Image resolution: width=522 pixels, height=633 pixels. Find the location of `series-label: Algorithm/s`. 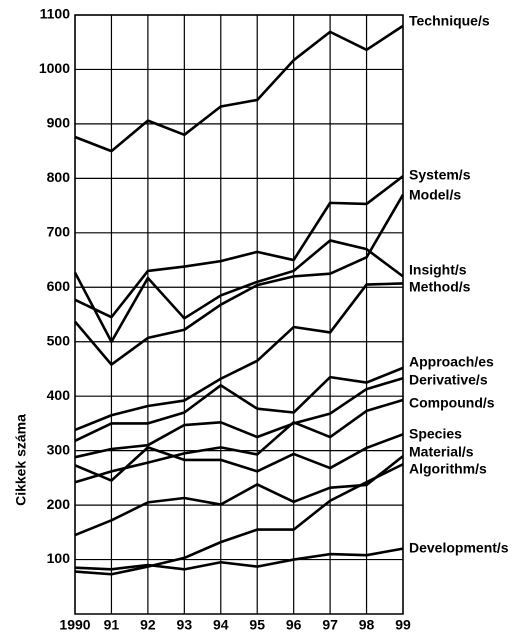

series-label: Algorithm/s is located at coordinates (448, 469).